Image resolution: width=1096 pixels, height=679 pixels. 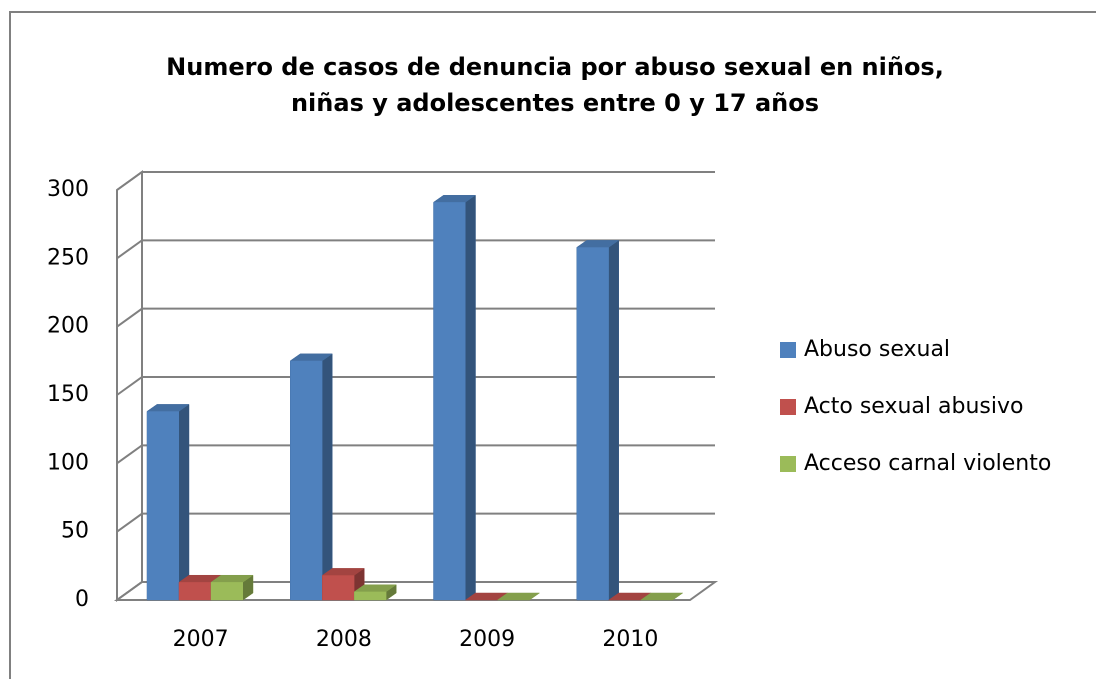 What do you see at coordinates (82, 599) in the screenshot?
I see `y-tick-label: 0` at bounding box center [82, 599].